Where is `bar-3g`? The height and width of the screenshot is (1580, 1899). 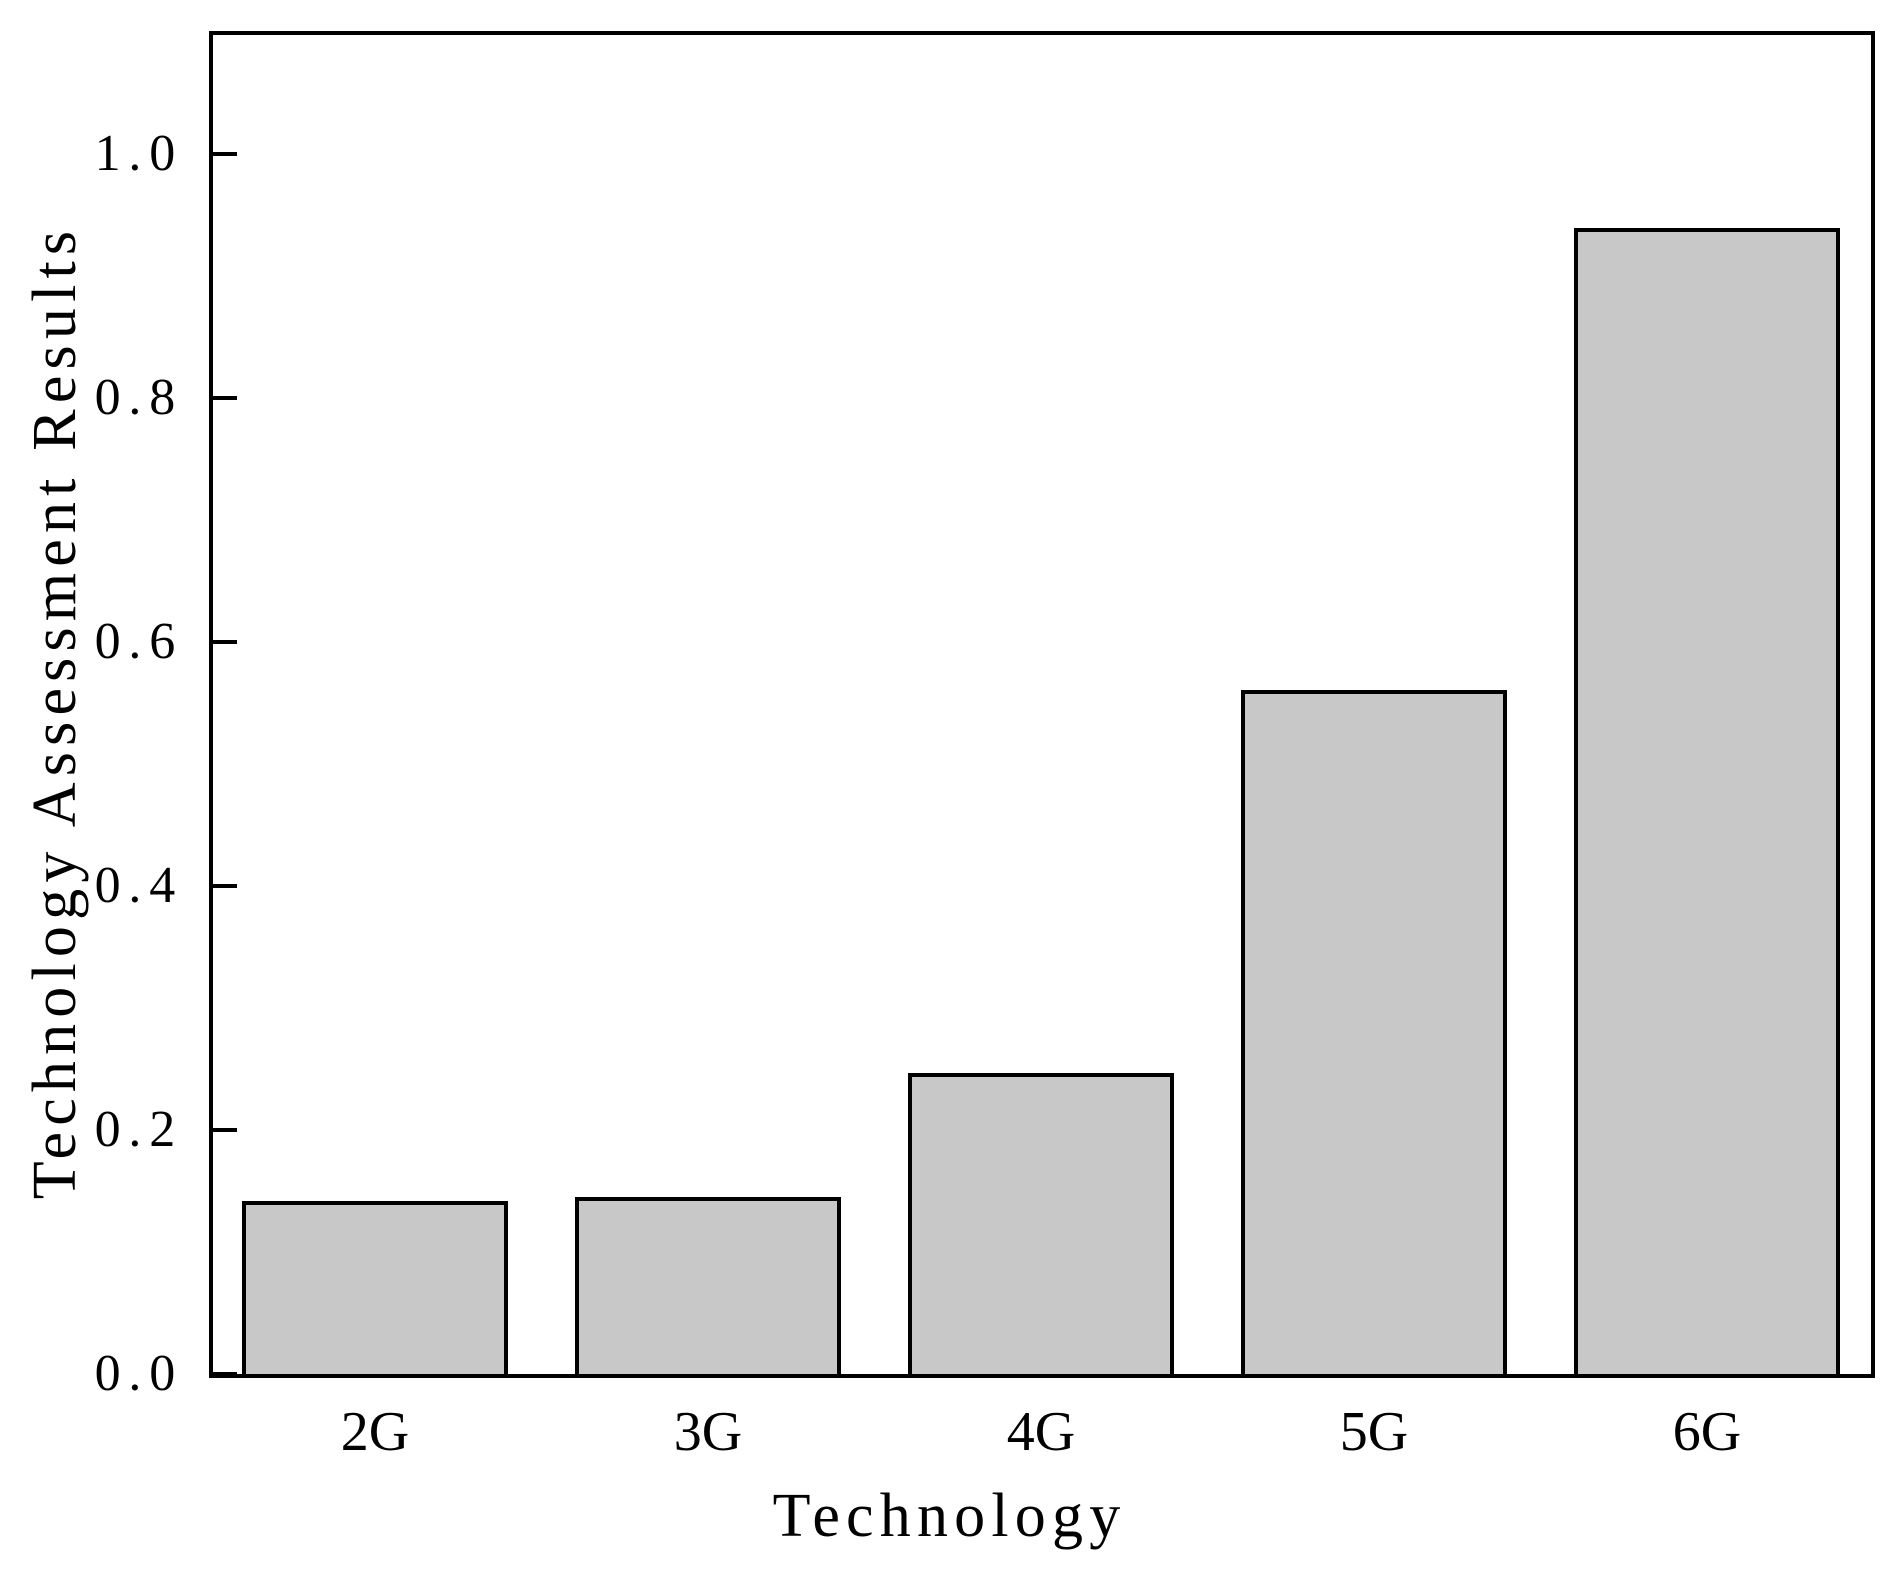 bar-3g is located at coordinates (708, 1285).